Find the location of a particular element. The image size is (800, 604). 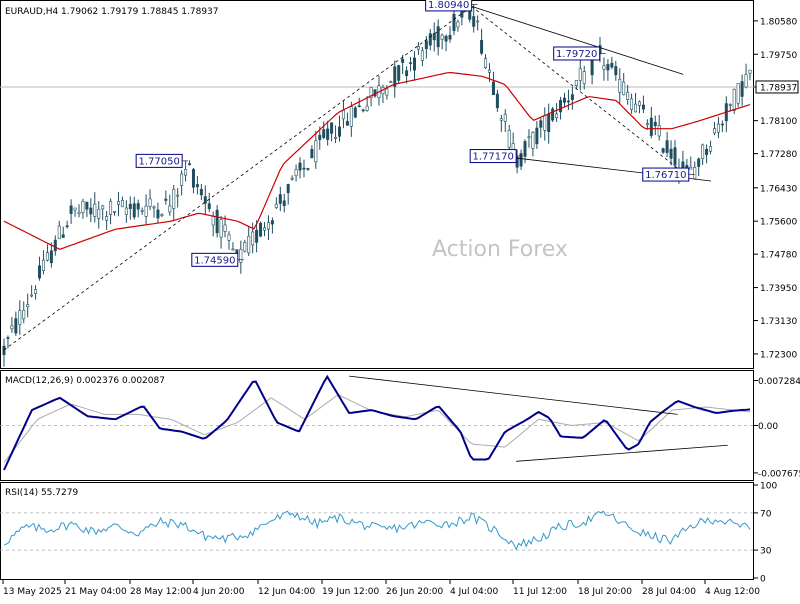

watermark: Action Forex is located at coordinates (500, 249).